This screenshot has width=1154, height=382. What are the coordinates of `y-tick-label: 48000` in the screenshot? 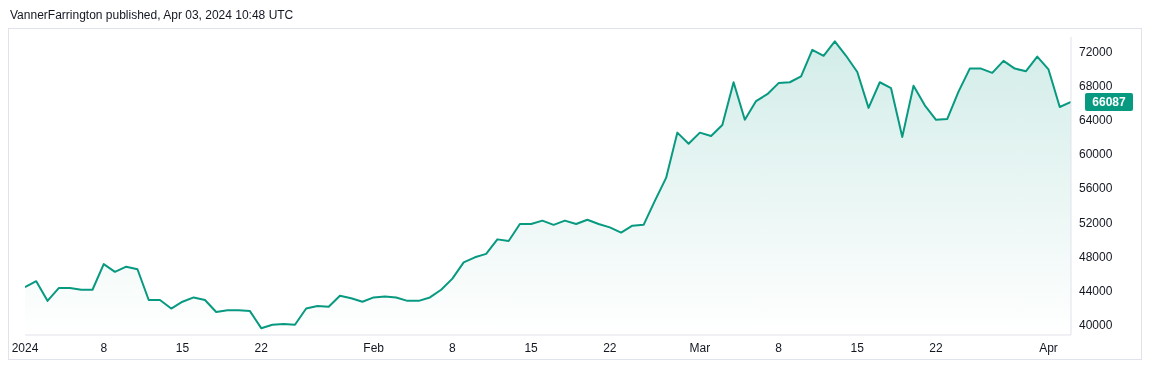 It's located at (1096, 256).